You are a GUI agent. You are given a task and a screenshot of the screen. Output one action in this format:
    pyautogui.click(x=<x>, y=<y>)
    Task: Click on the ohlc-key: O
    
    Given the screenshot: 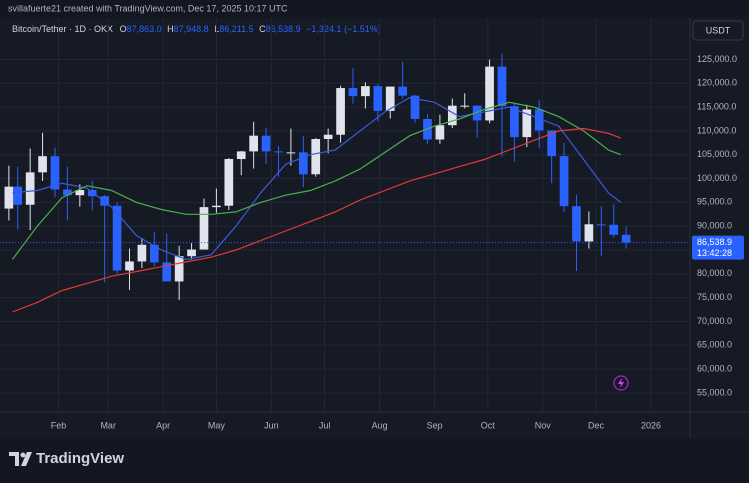 What is the action you would take?
    pyautogui.click(x=123, y=29)
    